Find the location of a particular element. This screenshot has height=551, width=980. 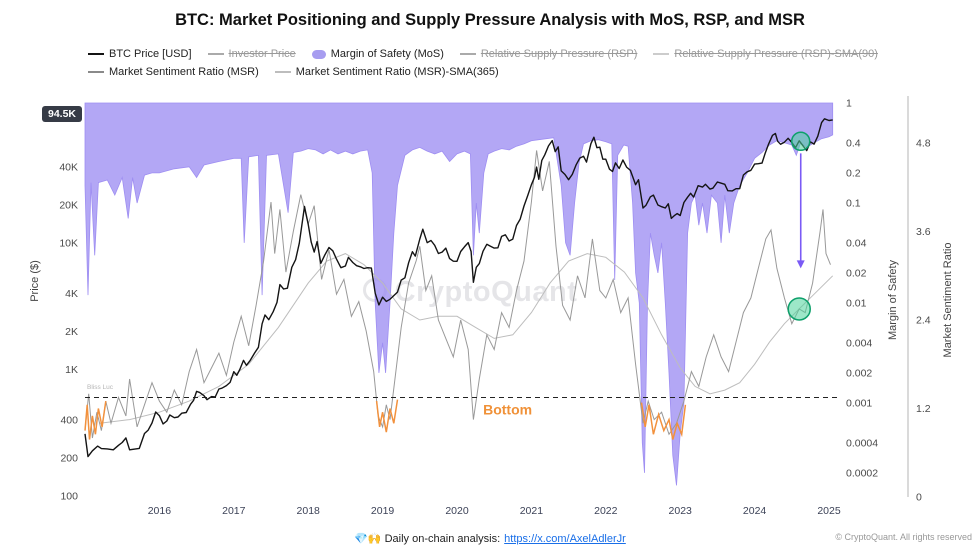

legend-item: Relative Supply Pressure (RSP) is located at coordinates (548, 54).